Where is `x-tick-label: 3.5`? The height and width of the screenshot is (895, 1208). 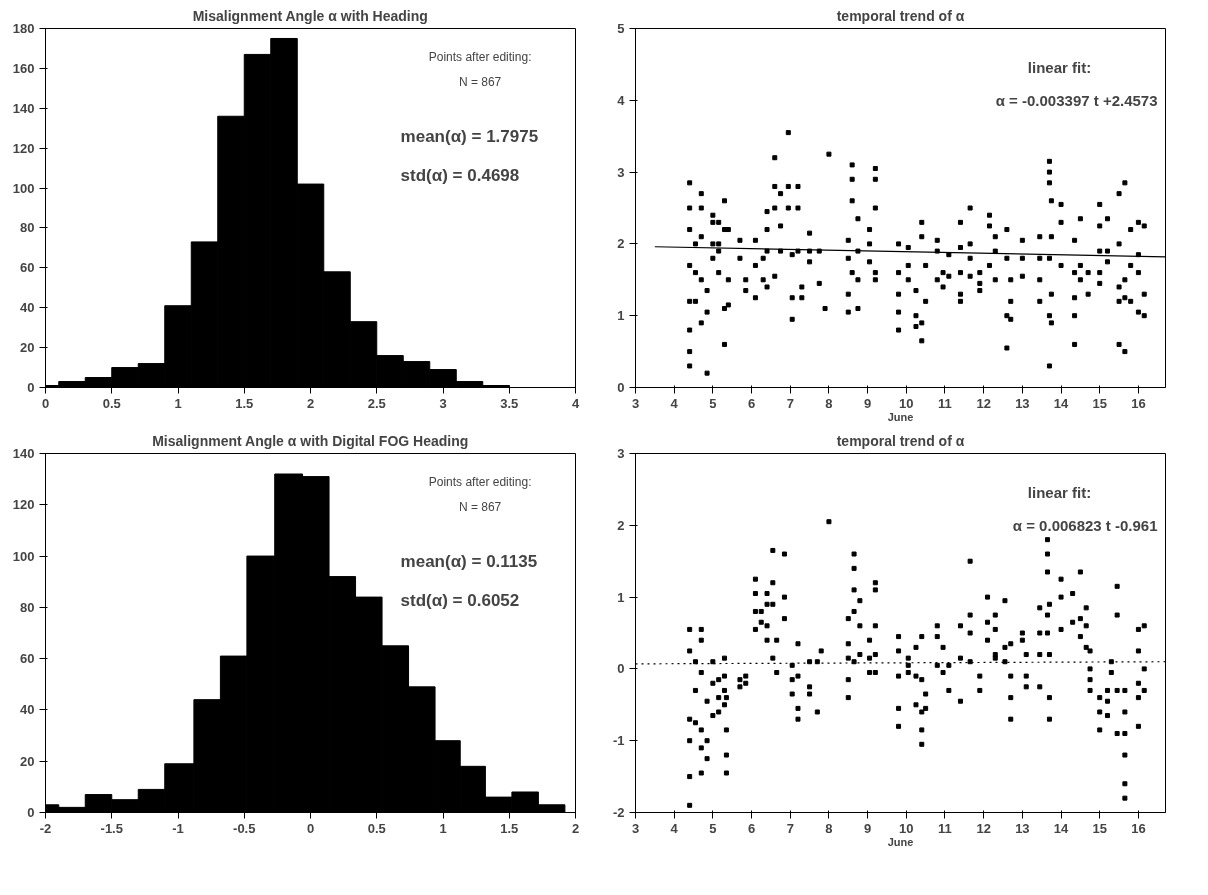 x-tick-label: 3.5 is located at coordinates (509, 403).